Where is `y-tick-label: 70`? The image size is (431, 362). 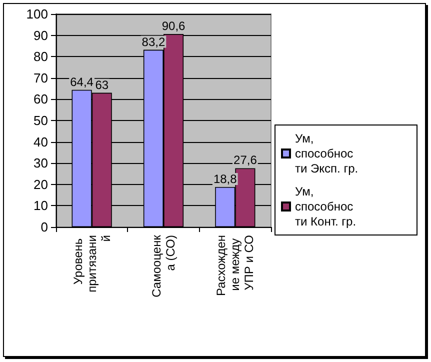 y-tick-label: 70 is located at coordinates (41, 78).